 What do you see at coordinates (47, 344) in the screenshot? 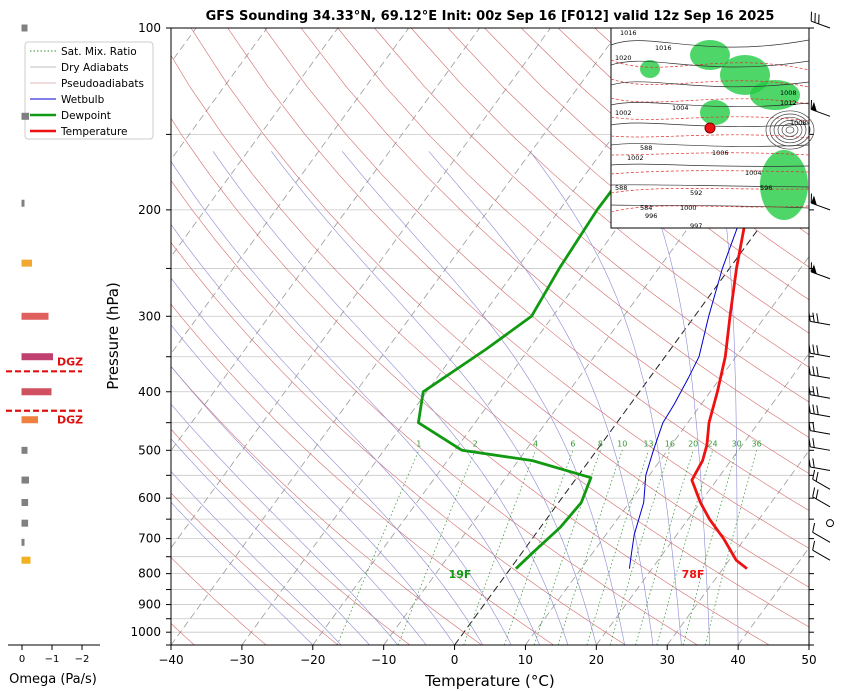
I see `omega-panel: 0 −1 −2 DGZ DGZ` at bounding box center [47, 344].